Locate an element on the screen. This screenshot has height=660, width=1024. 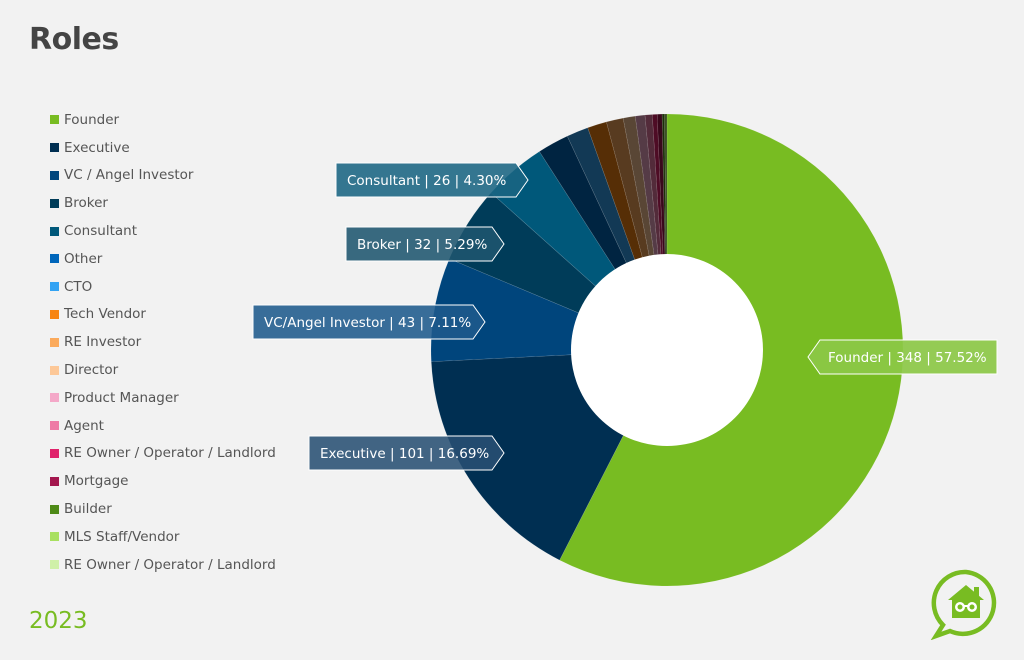
data-label: Consultant | 26 | 4.30% is located at coordinates (432, 180).